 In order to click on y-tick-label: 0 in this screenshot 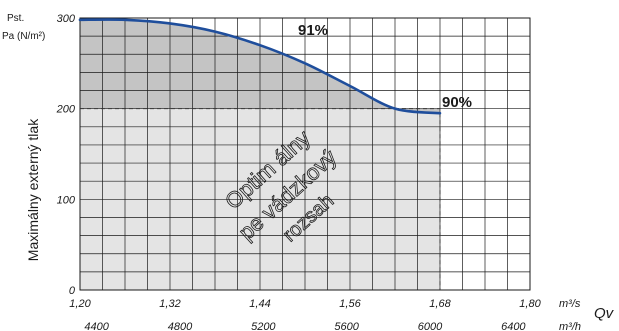, I will do `click(72, 291)`.